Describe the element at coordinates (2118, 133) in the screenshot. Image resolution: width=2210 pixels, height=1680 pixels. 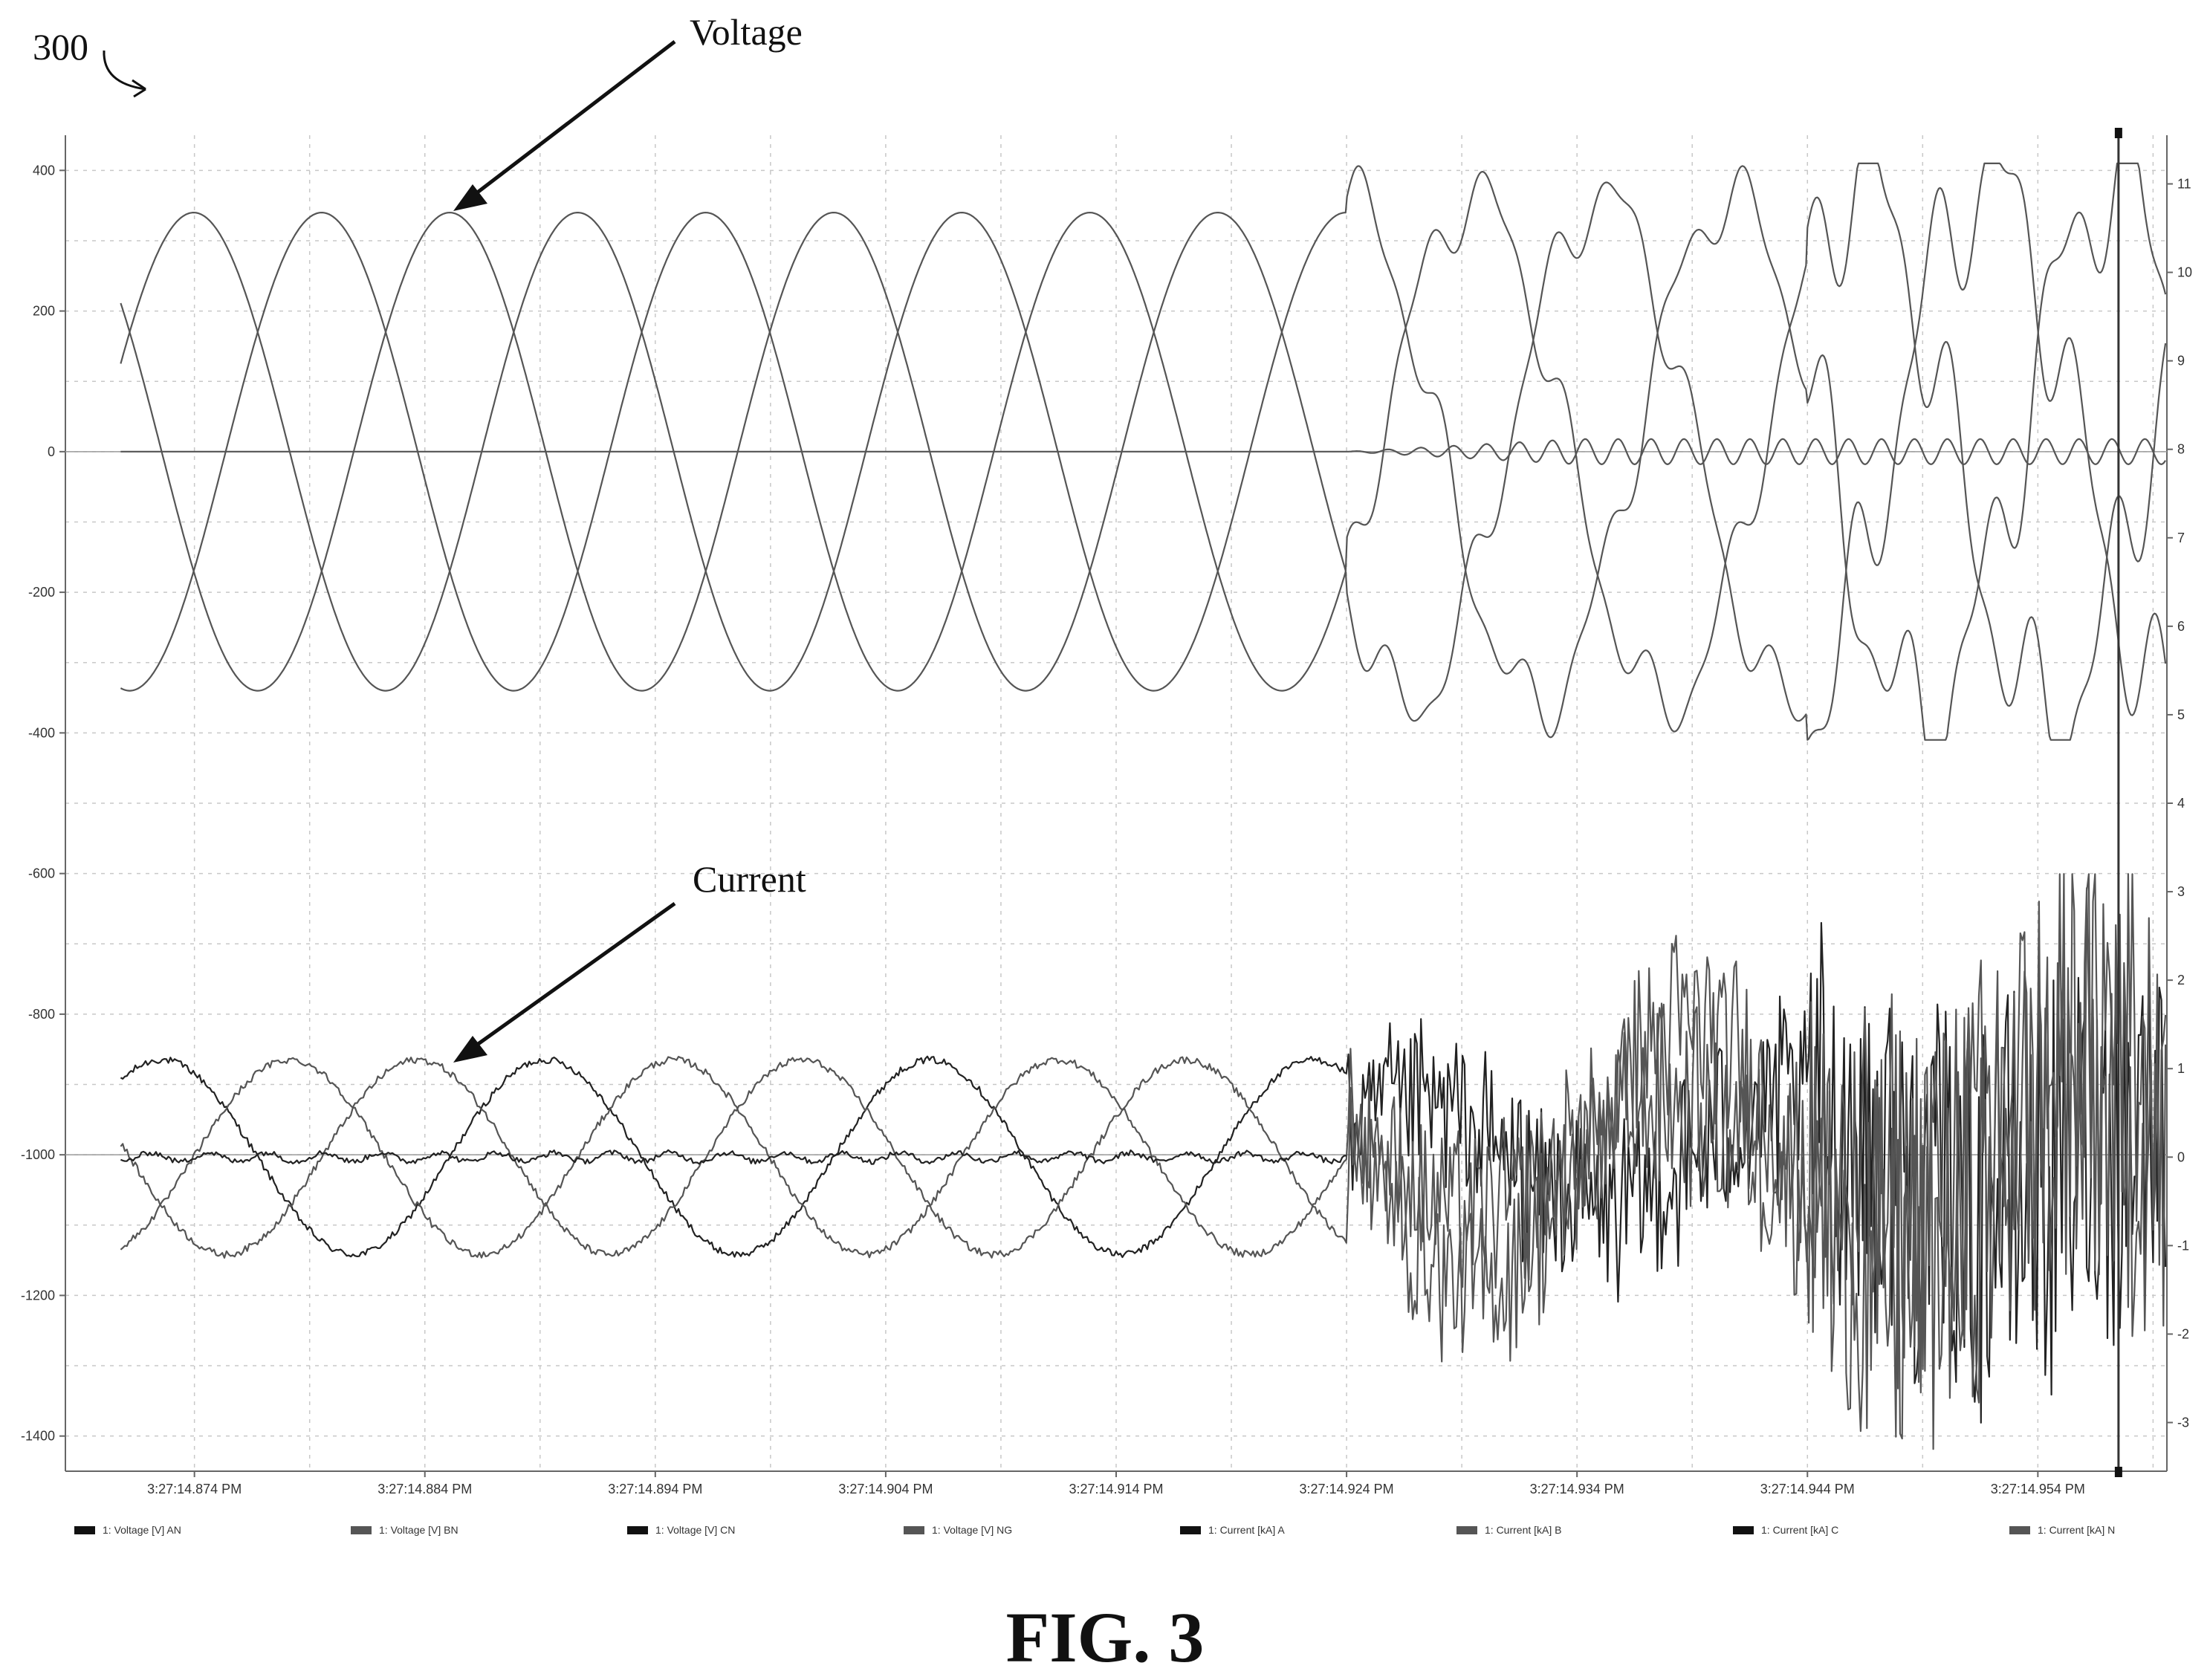
I see `cursor-handle-top` at that location.